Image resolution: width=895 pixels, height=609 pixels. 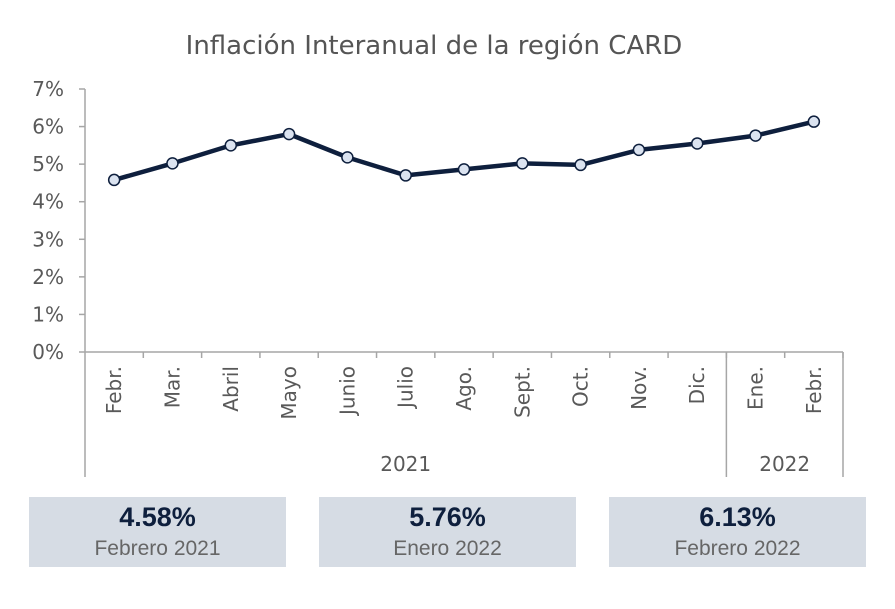 What do you see at coordinates (737, 517) in the screenshot?
I see `stat-value: 6.13%` at bounding box center [737, 517].